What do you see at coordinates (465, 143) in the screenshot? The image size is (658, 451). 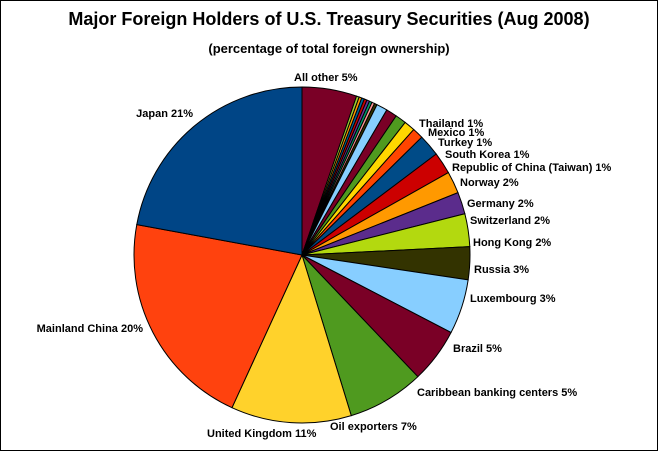 I see `slice-label: Turkey 1%` at bounding box center [465, 143].